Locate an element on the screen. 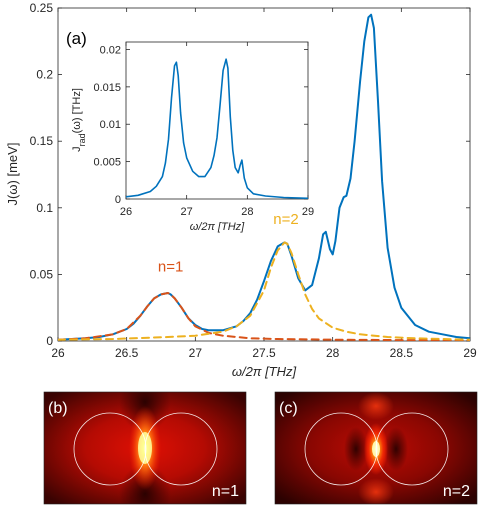  mode-label-b: n=1 is located at coordinates (225, 491).